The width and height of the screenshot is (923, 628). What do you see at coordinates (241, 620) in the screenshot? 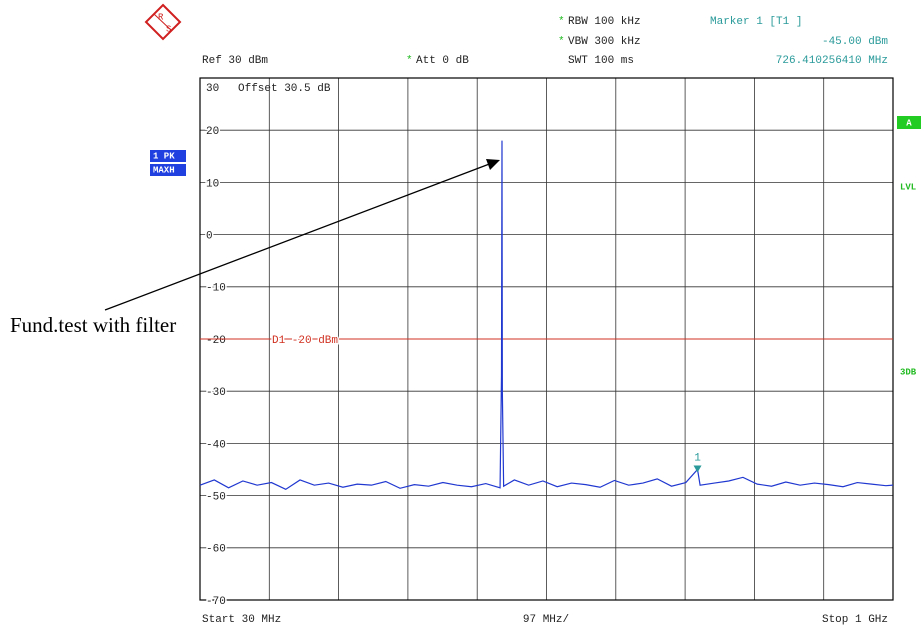
I see `start: Start 30 MHz` at bounding box center [241, 620].